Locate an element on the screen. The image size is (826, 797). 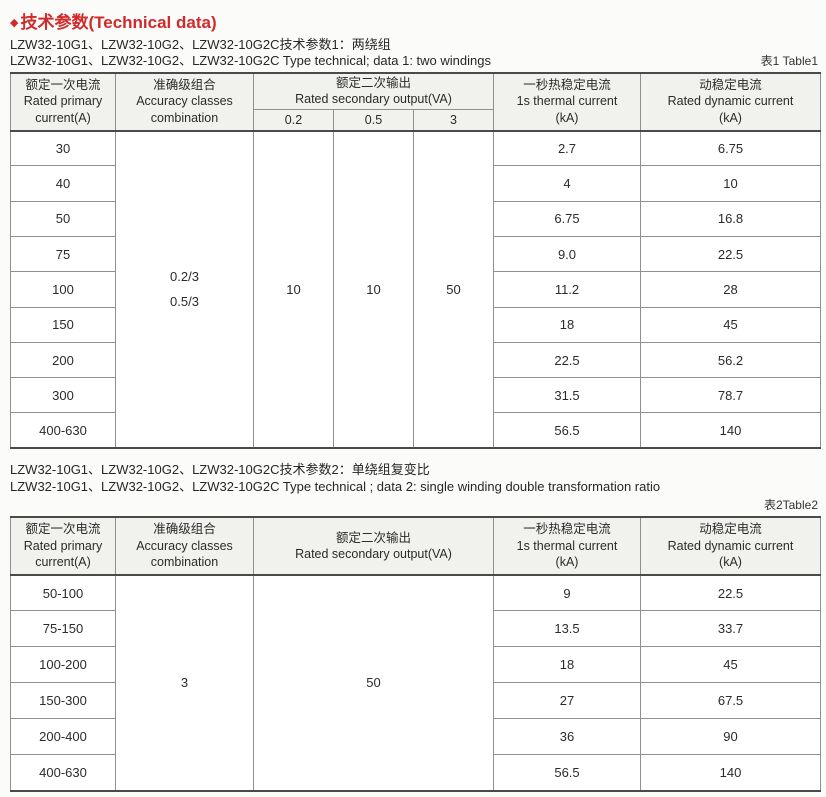
cell-thermal-current: 11.2 is located at coordinates (567, 289).